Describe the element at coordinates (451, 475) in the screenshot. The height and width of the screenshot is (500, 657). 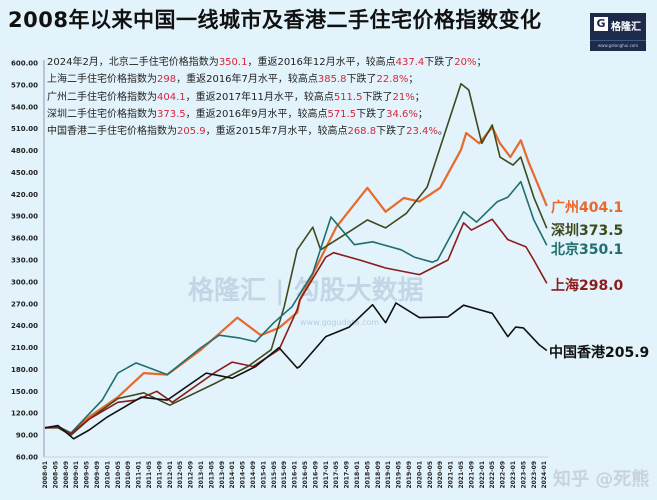
I see `x-tick-label: 2021-01` at that location.